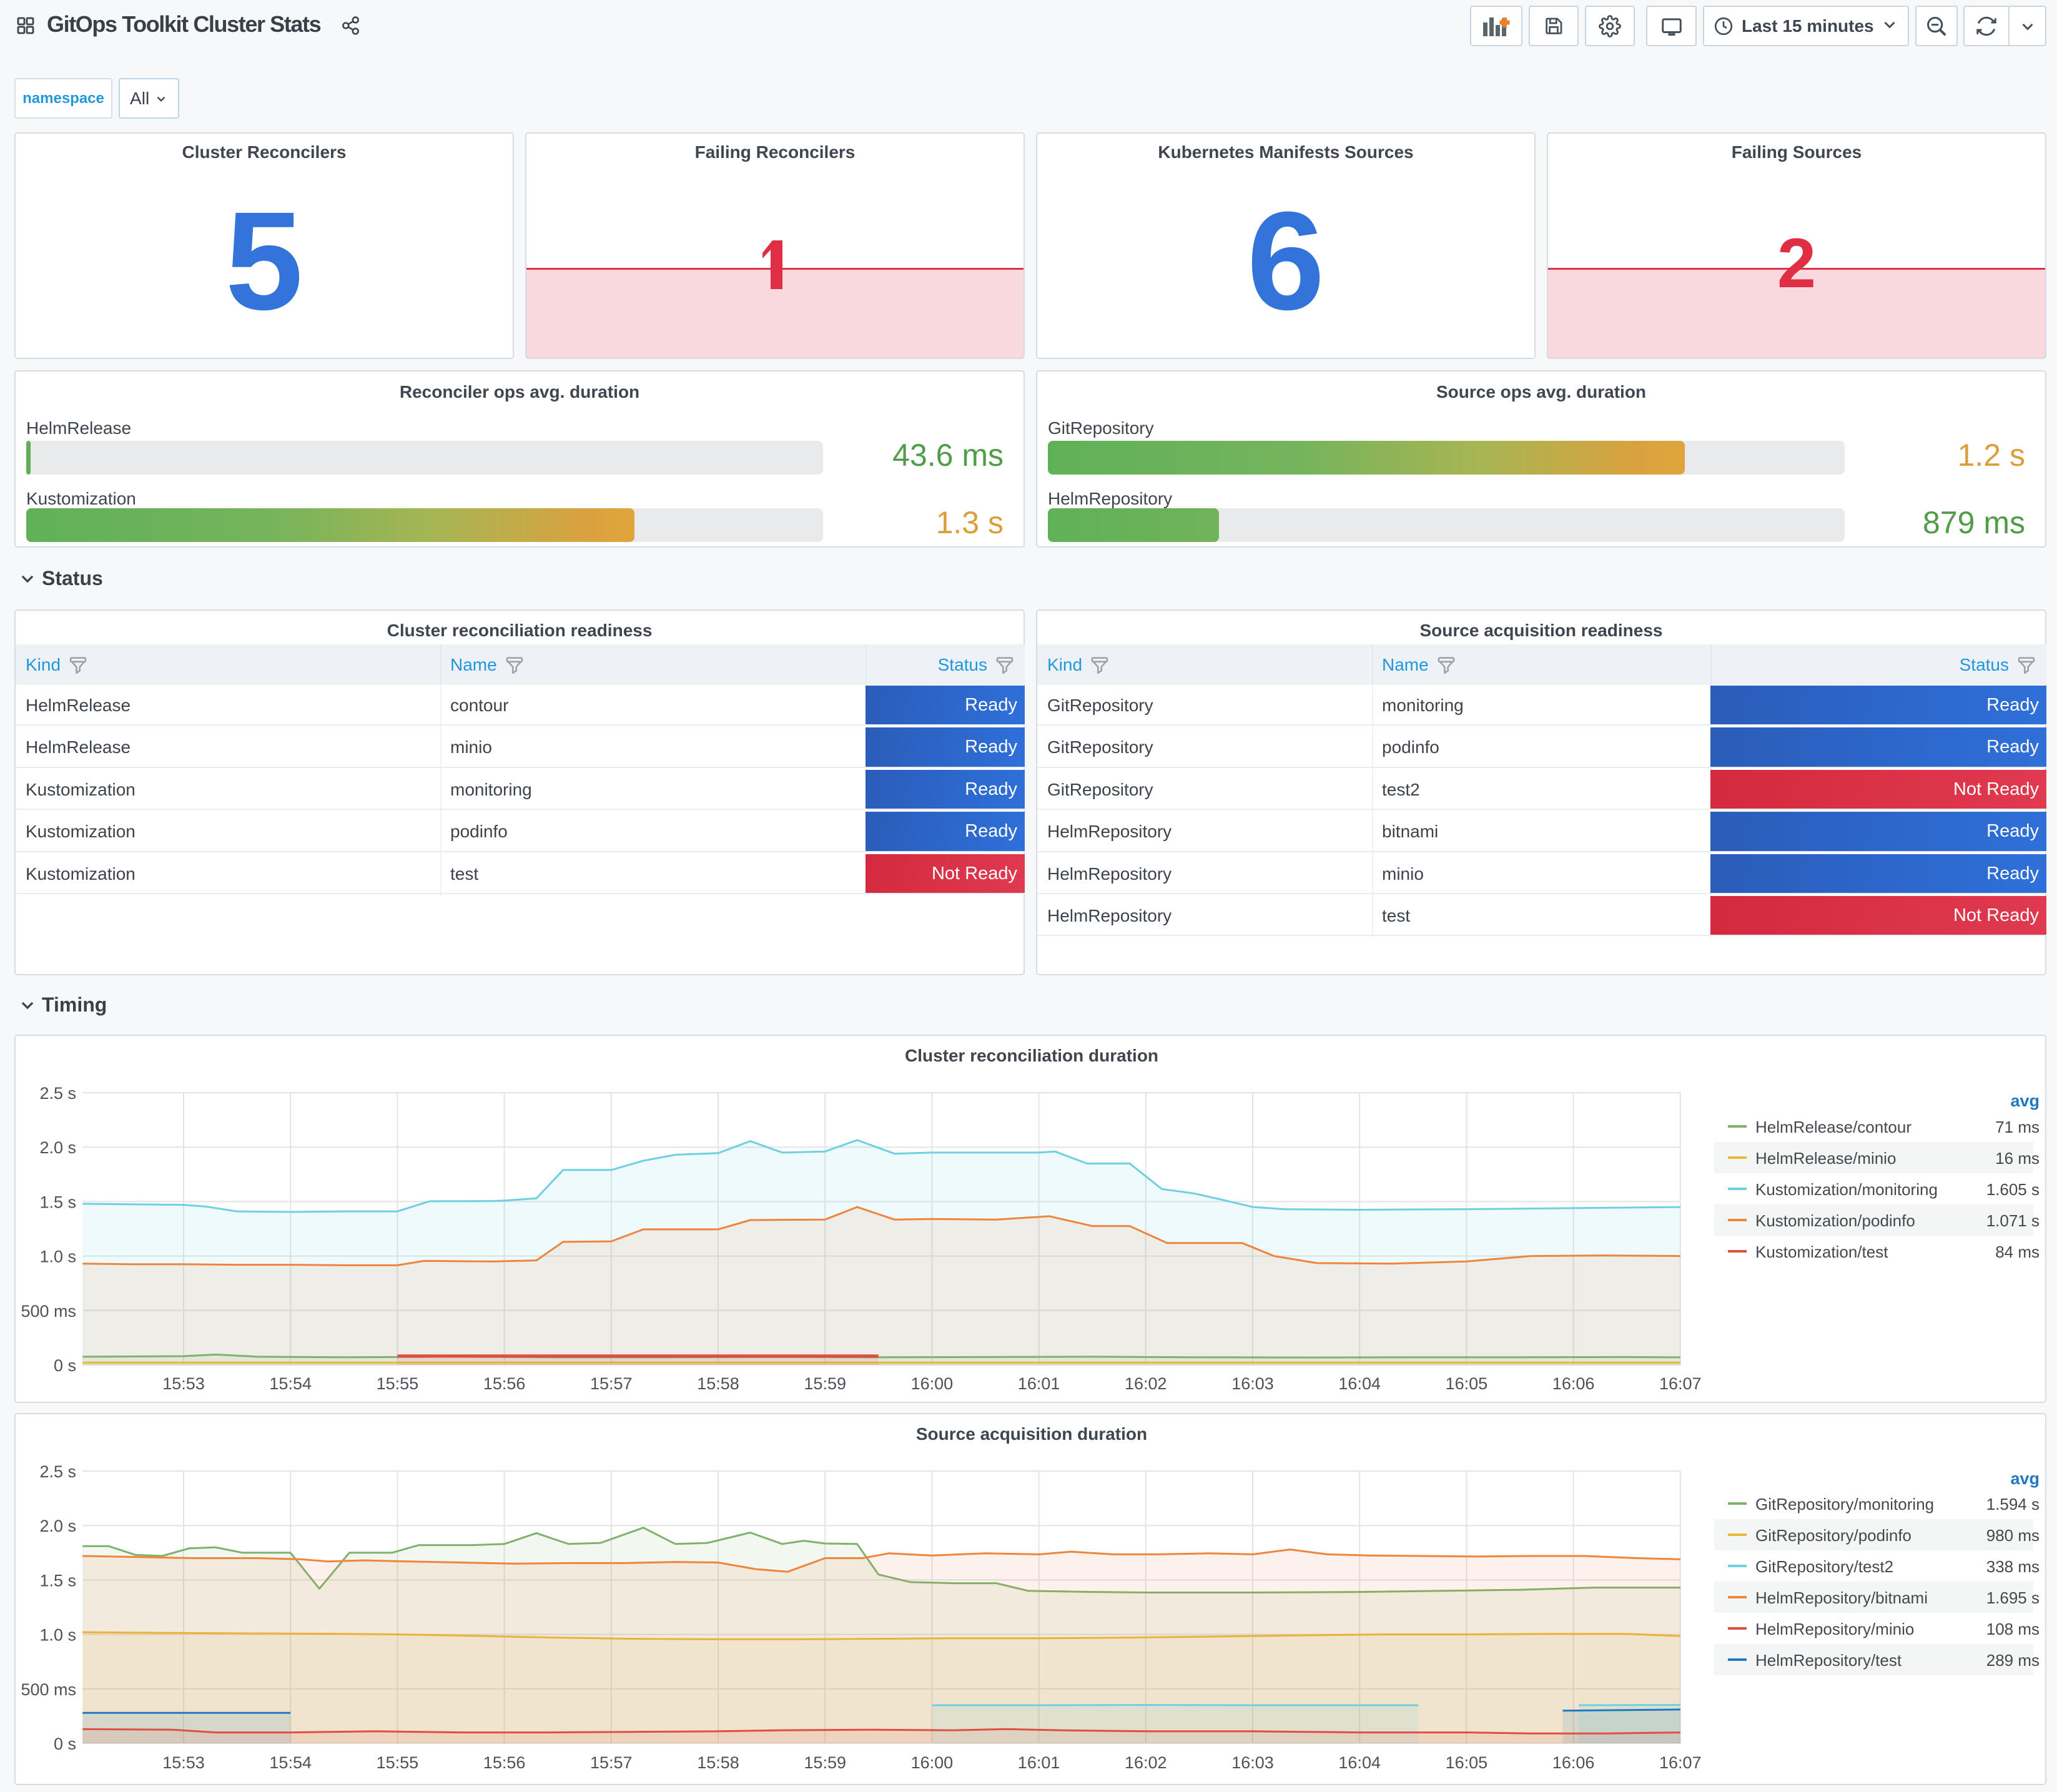  What do you see at coordinates (2013, 1566) in the screenshot?
I see `svg-text: 338 ms` at bounding box center [2013, 1566].